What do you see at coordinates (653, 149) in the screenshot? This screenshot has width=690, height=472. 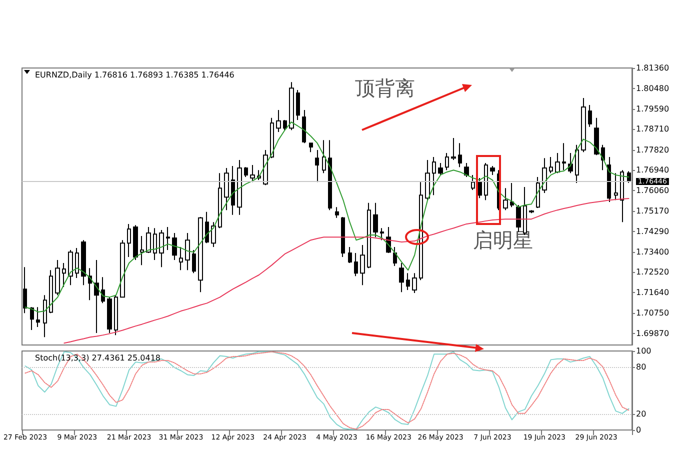 I see `y-tick-label: 1.77820` at bounding box center [653, 149].